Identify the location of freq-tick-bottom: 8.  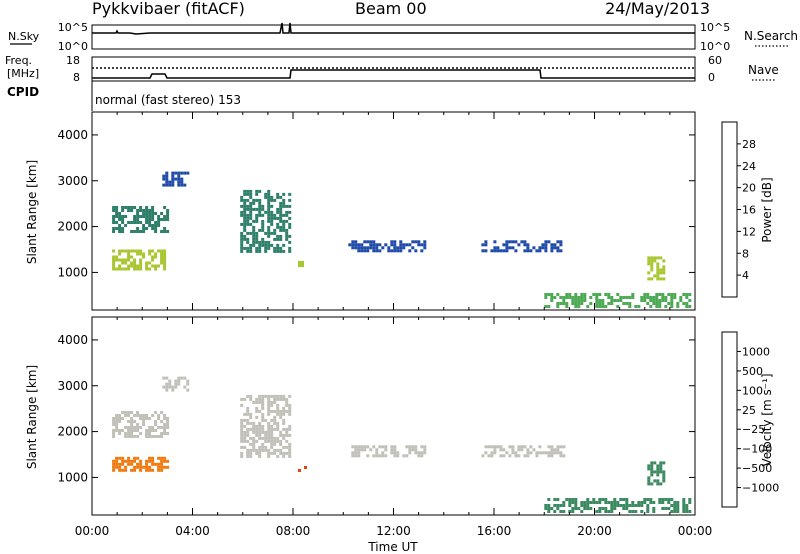
(76, 77).